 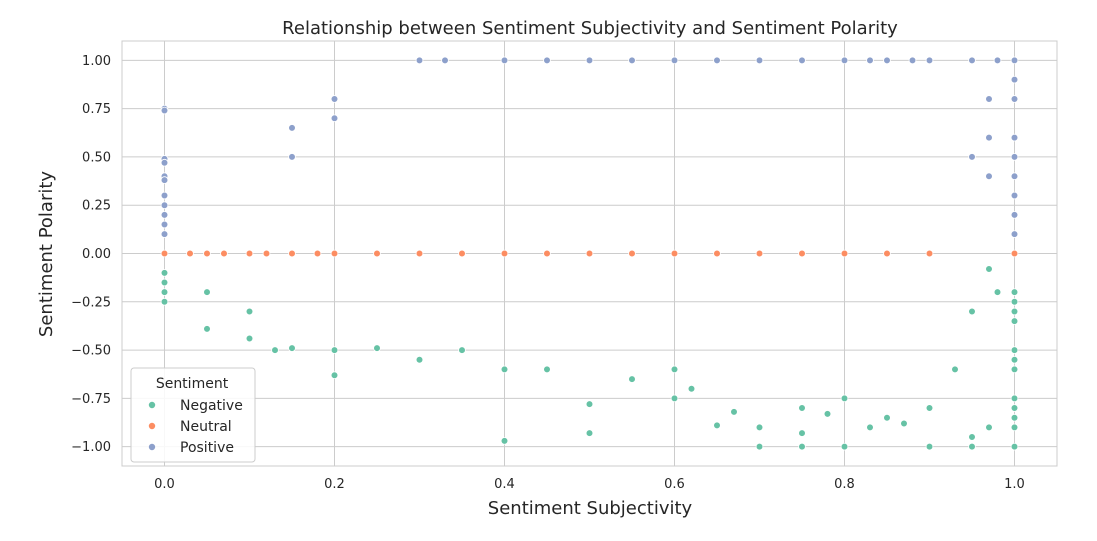 What do you see at coordinates (96, 61) in the screenshot?
I see `y-tick-label: 1.00` at bounding box center [96, 61].